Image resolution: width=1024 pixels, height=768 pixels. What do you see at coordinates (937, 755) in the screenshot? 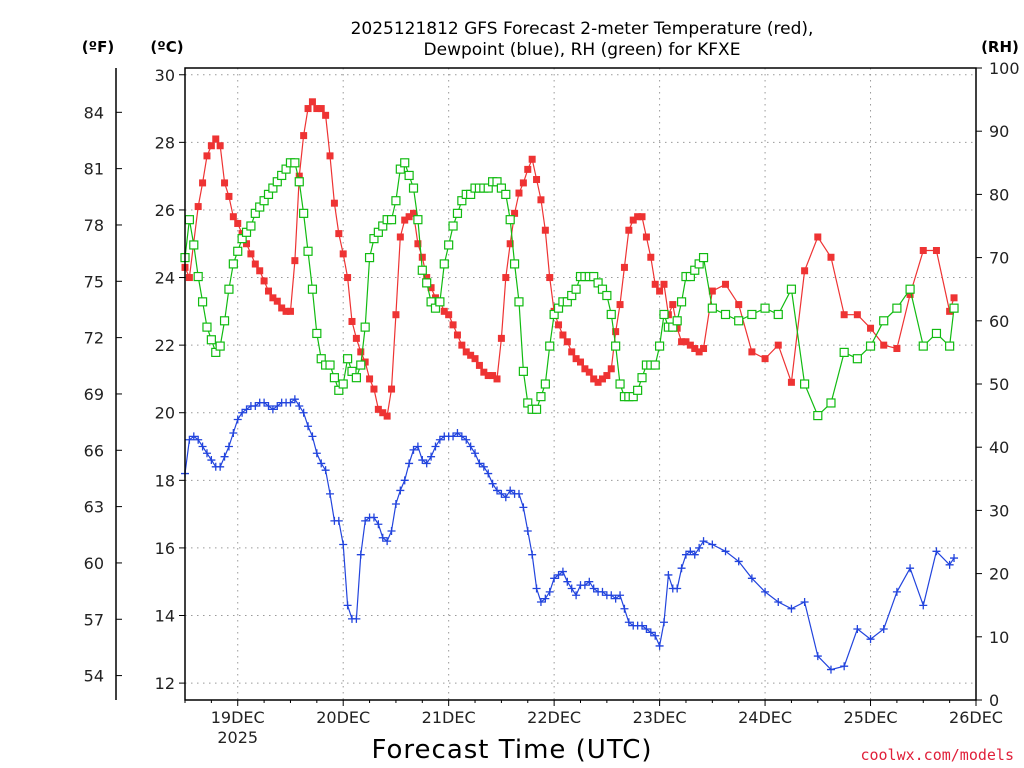
I see `credit-label: coolwx.com/models` at bounding box center [937, 755].